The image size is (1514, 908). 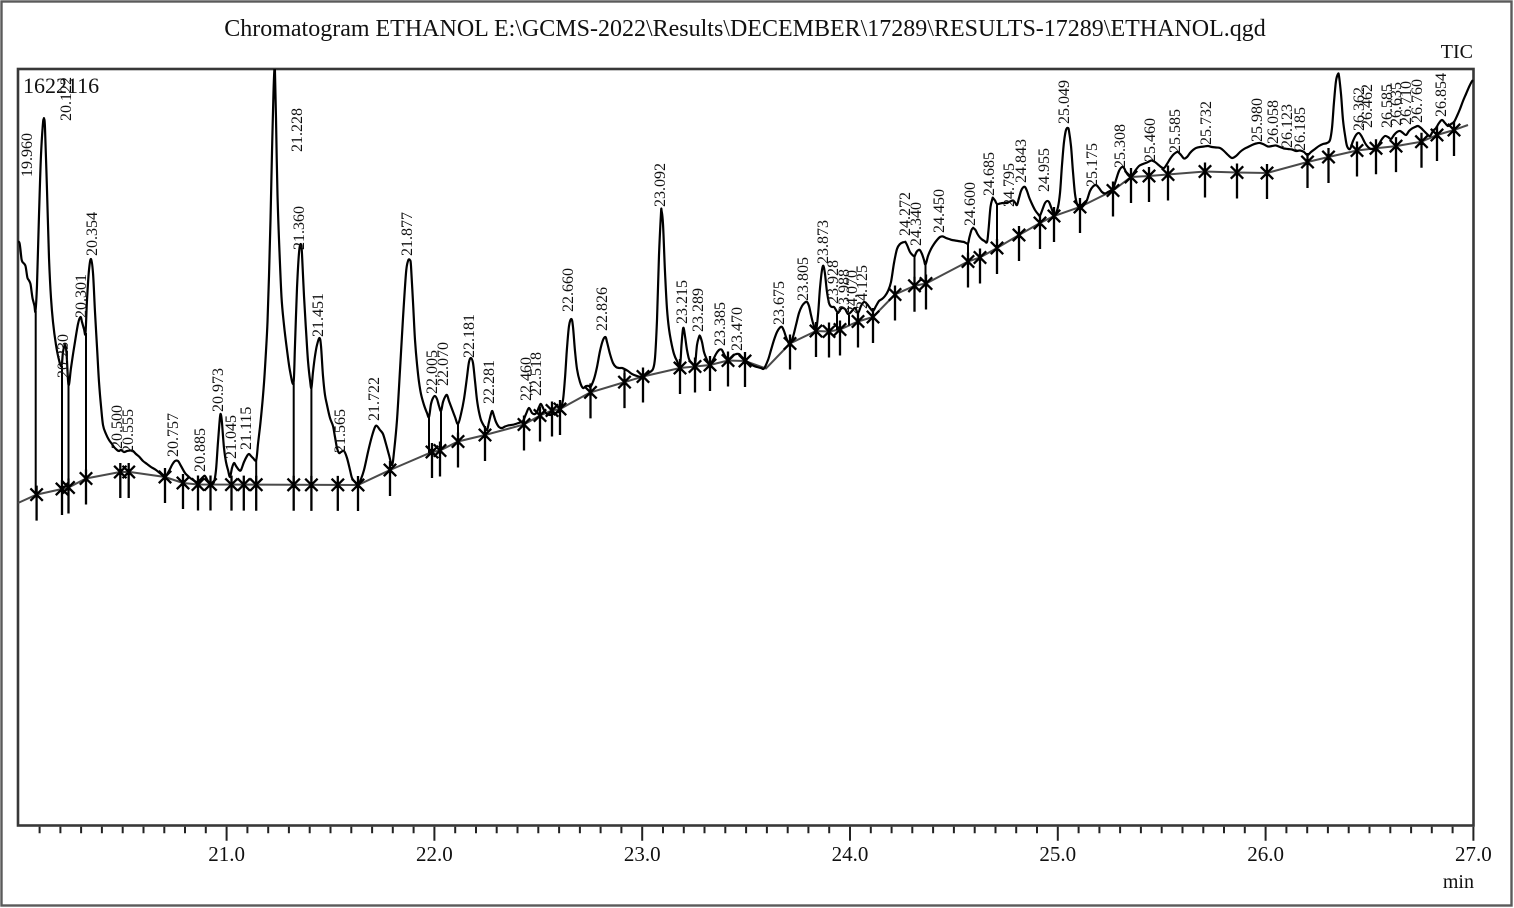 What do you see at coordinates (1406, 103) in the screenshot?
I see `svg-text: 26.710` at bounding box center [1406, 103].